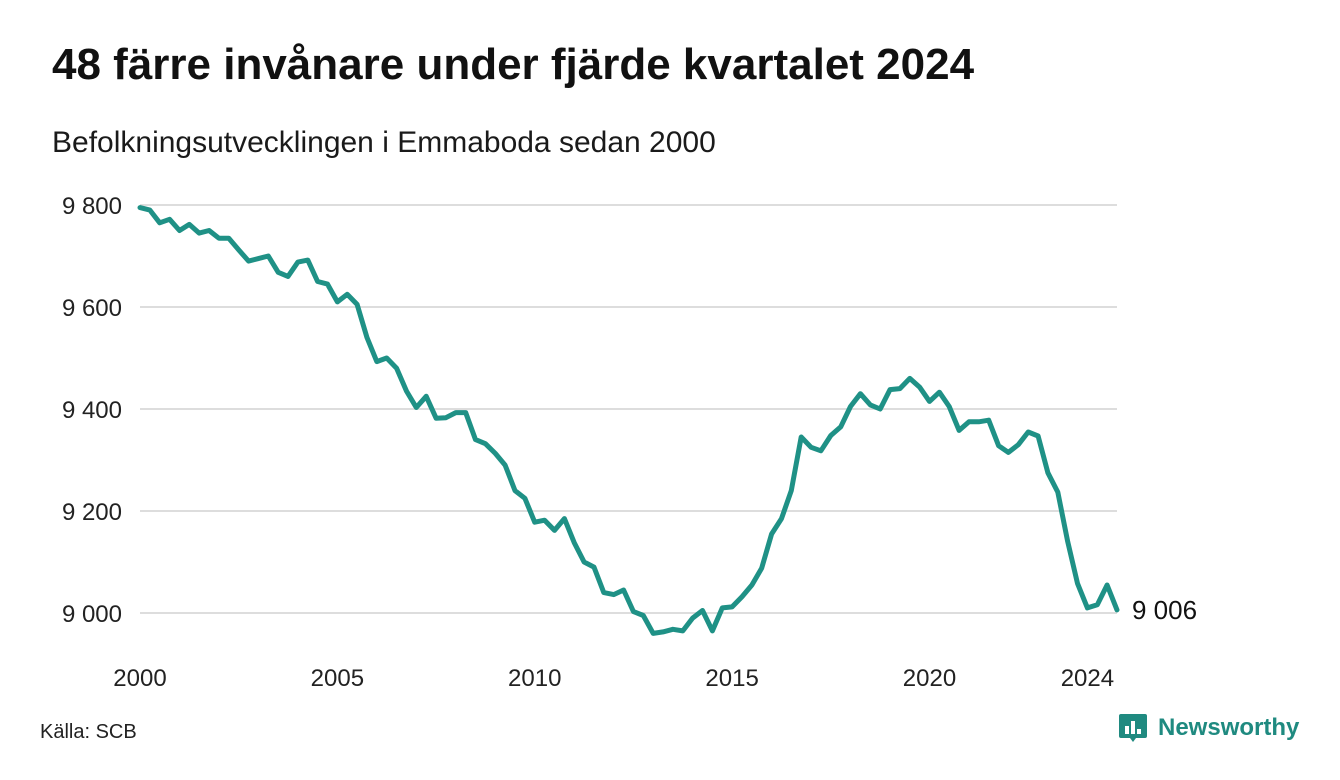  Describe the element at coordinates (1164, 610) in the screenshot. I see `end-value-label: 9 006` at that location.